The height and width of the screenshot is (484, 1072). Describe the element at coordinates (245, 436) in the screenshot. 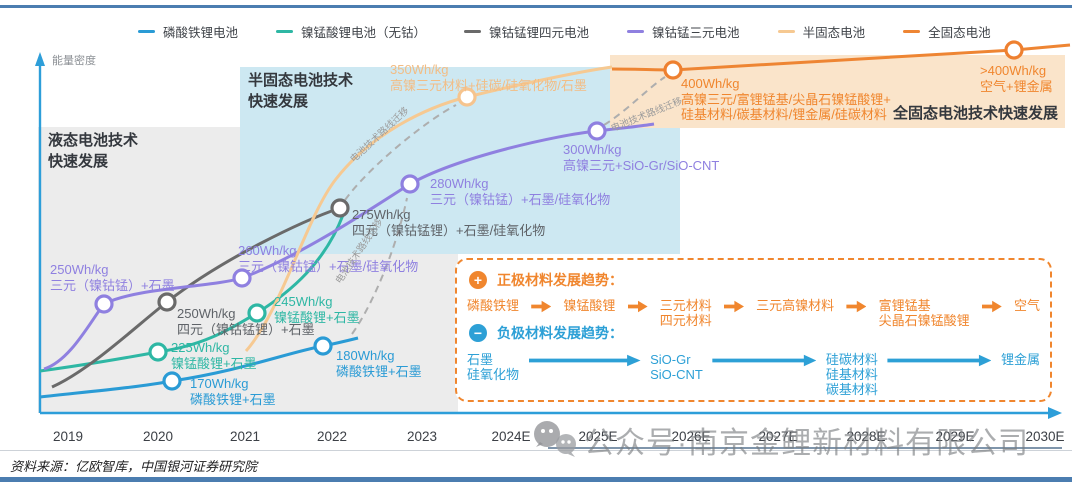

I see `x-tick-label: 2021` at that location.